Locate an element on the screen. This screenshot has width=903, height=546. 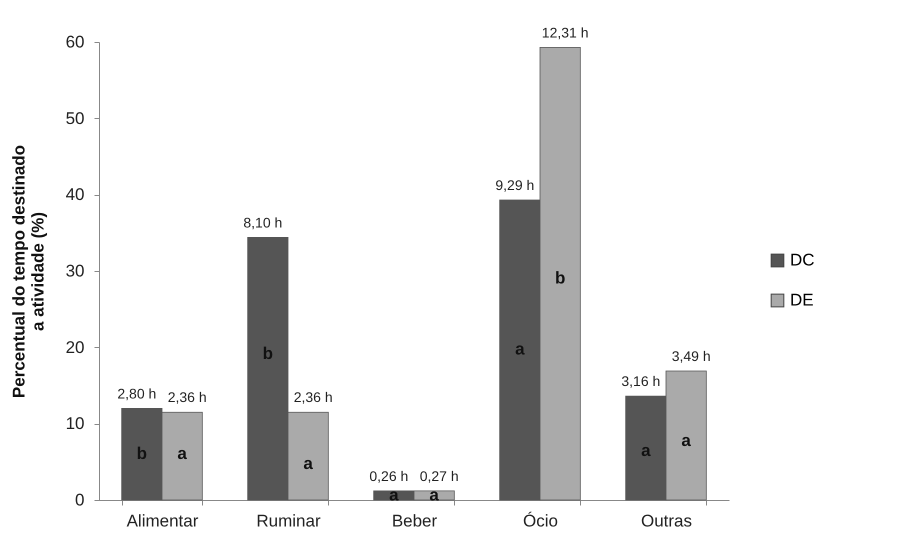
annotation: 3,16 h is located at coordinates (640, 381).